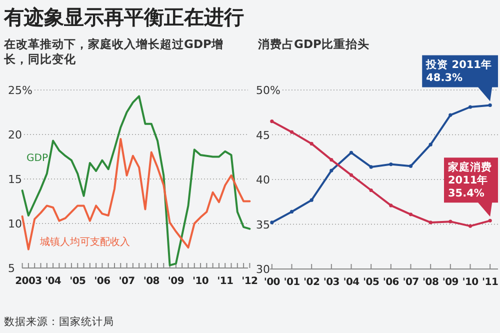  I want to click on annotation: 投资 2011年 48.3%, so click(458, 71).